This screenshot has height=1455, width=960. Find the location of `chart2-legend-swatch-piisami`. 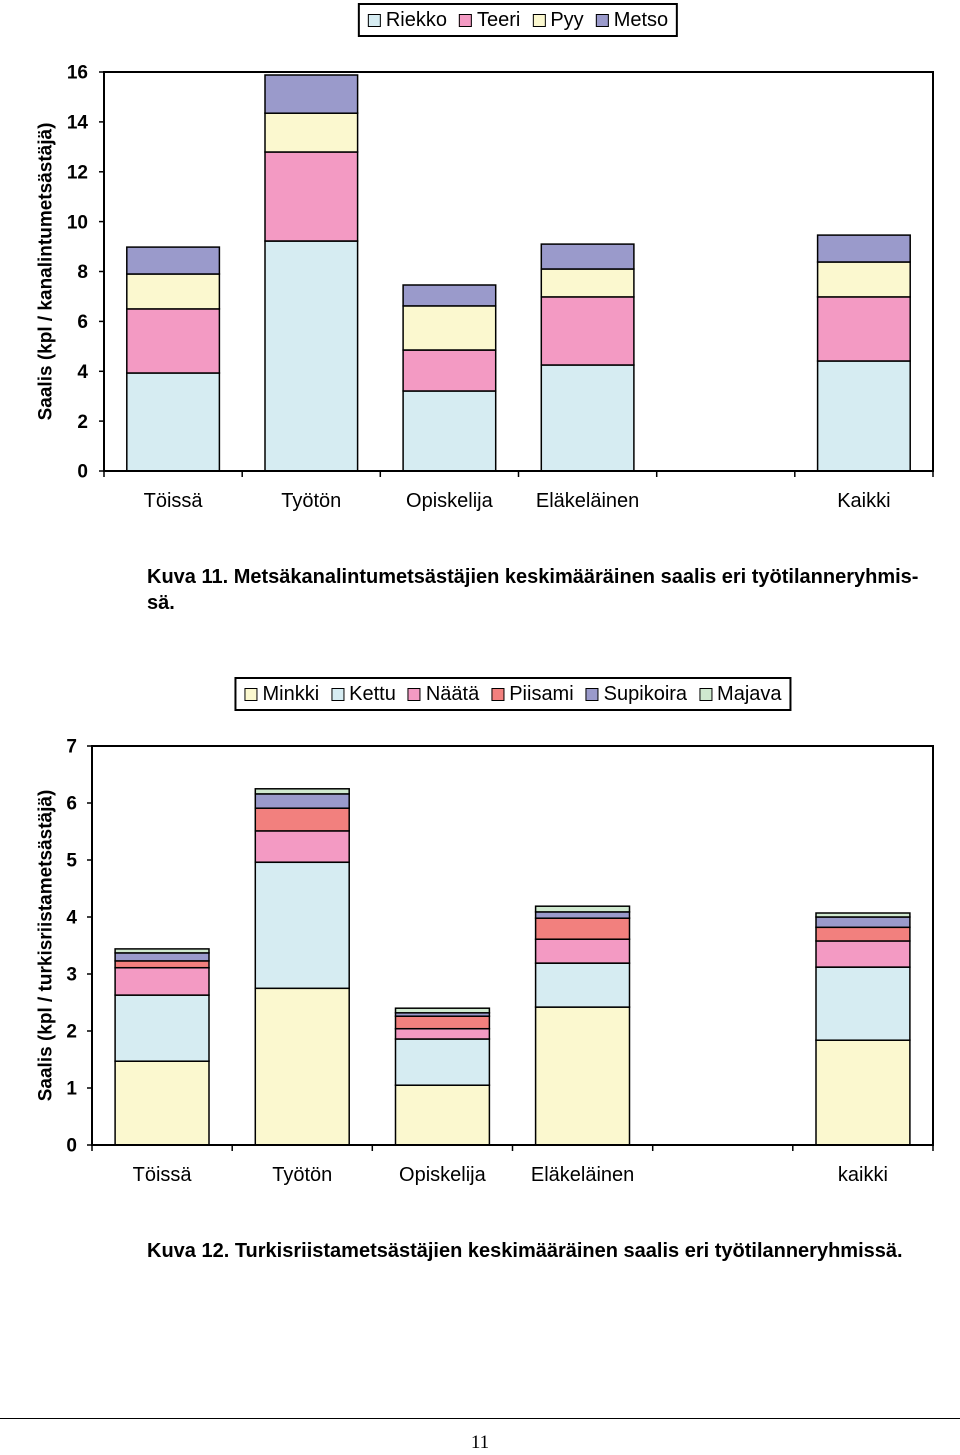

chart2-legend-swatch-piisami is located at coordinates (498, 694).